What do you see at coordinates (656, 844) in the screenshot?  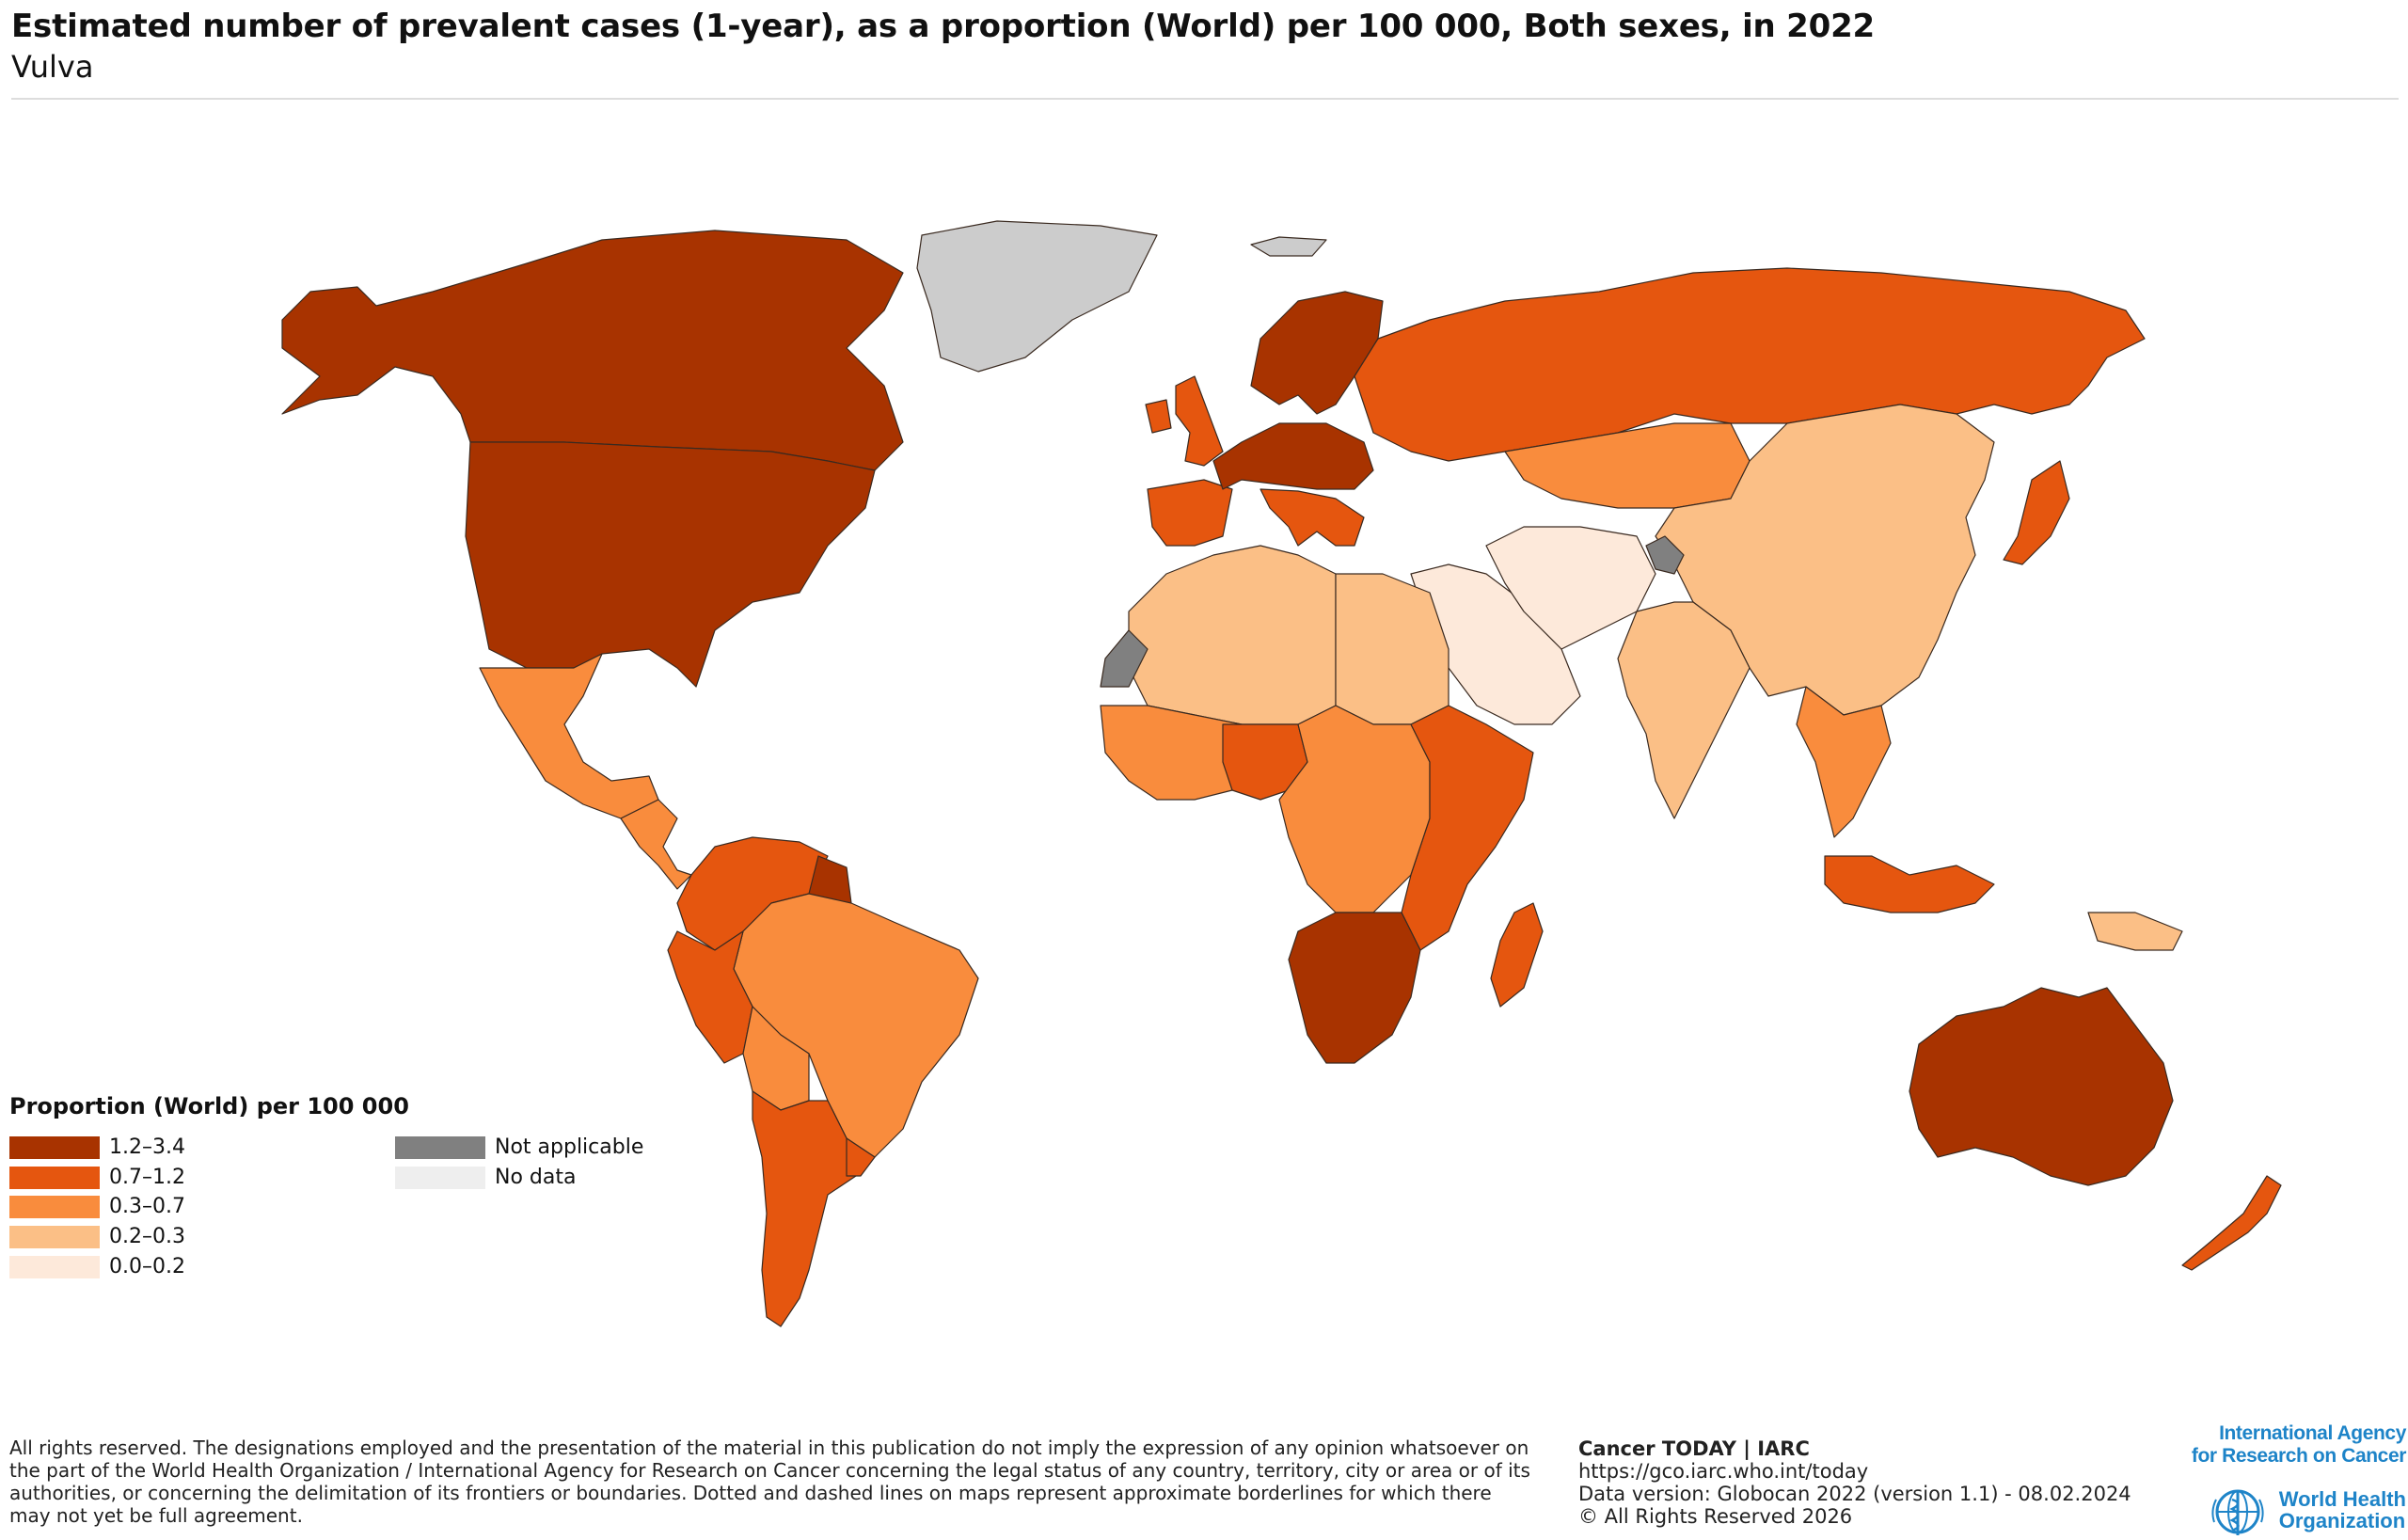 I see `region-central-america` at bounding box center [656, 844].